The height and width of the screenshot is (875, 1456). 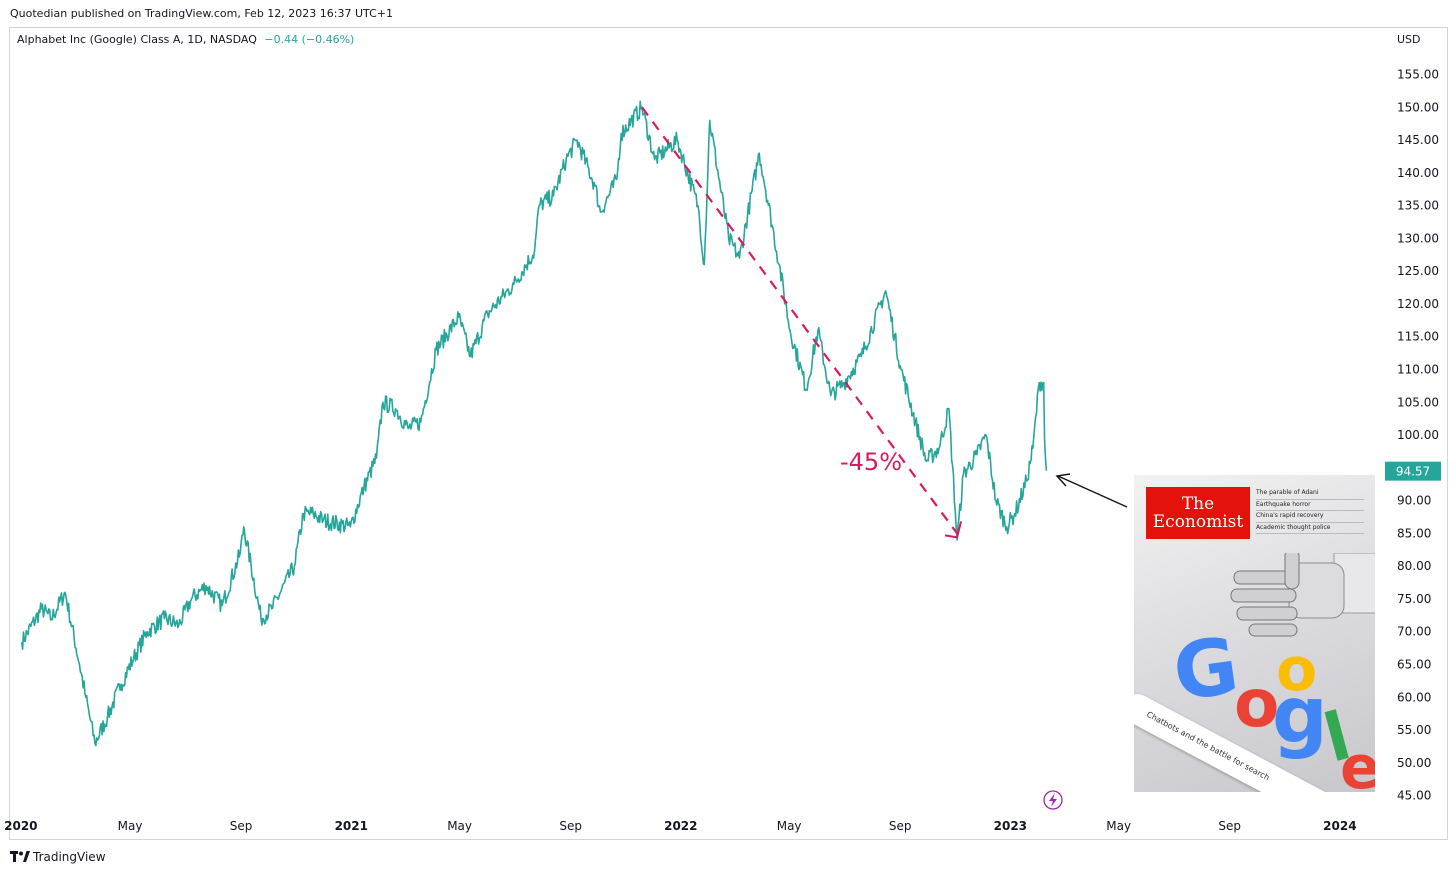 What do you see at coordinates (1418, 435) in the screenshot?
I see `y-tick-label: 100.00` at bounding box center [1418, 435].